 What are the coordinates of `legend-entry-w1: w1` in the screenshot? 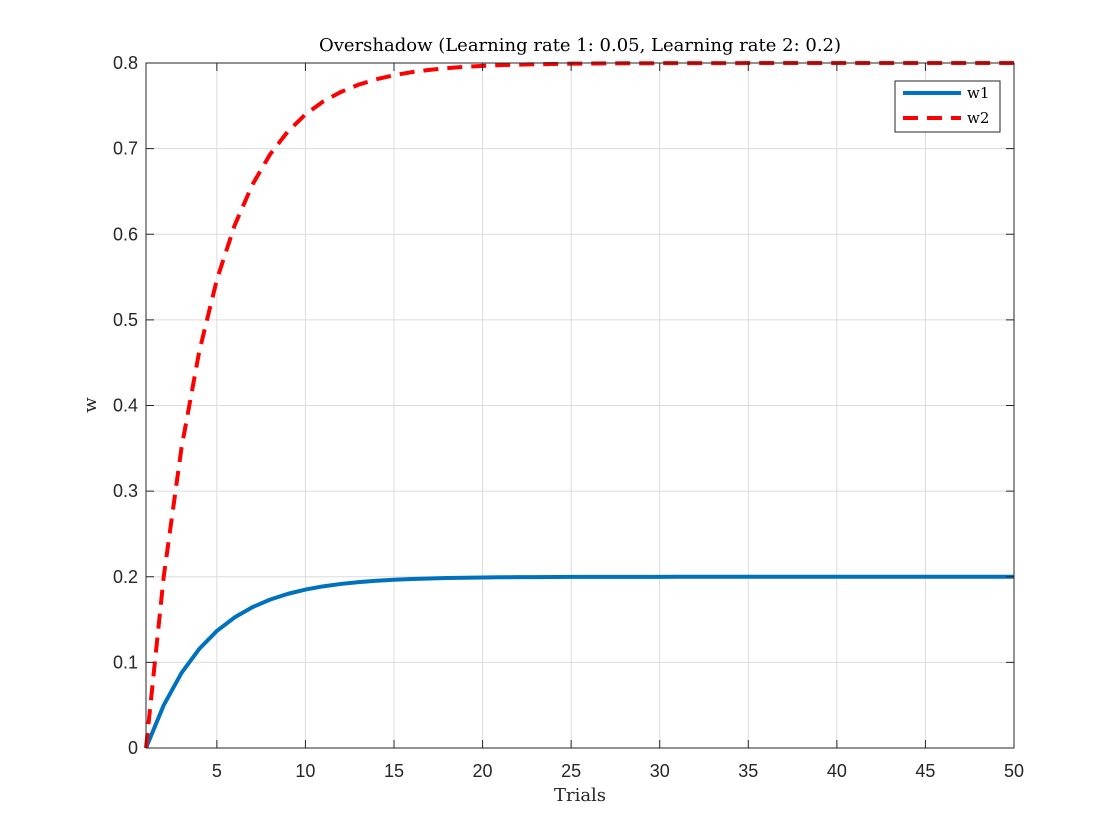 It's located at (978, 93).